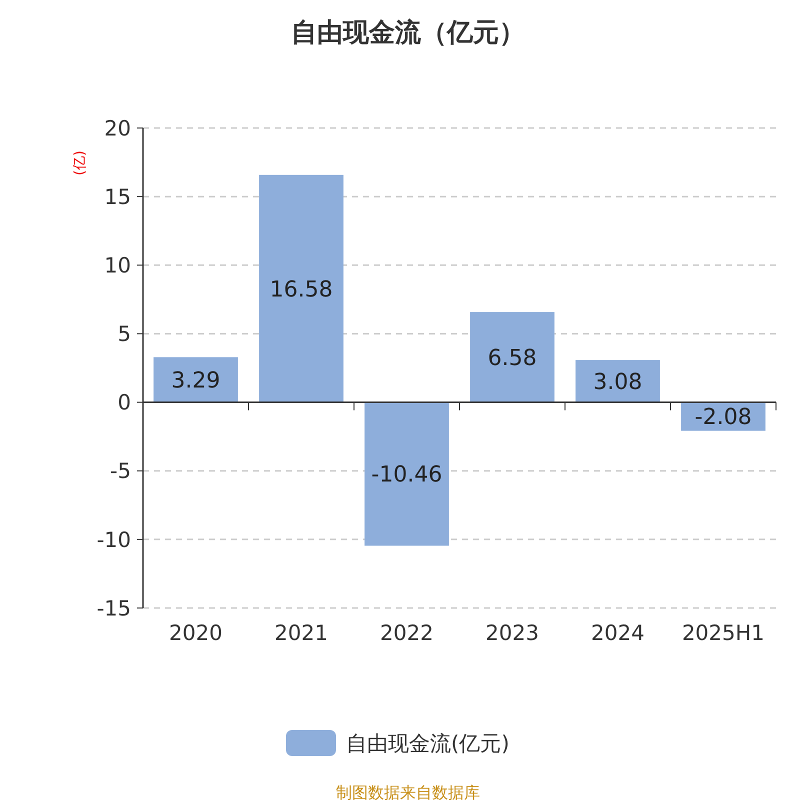  What do you see at coordinates (723, 633) in the screenshot?
I see `x-tick-label: 2025H1` at bounding box center [723, 633].